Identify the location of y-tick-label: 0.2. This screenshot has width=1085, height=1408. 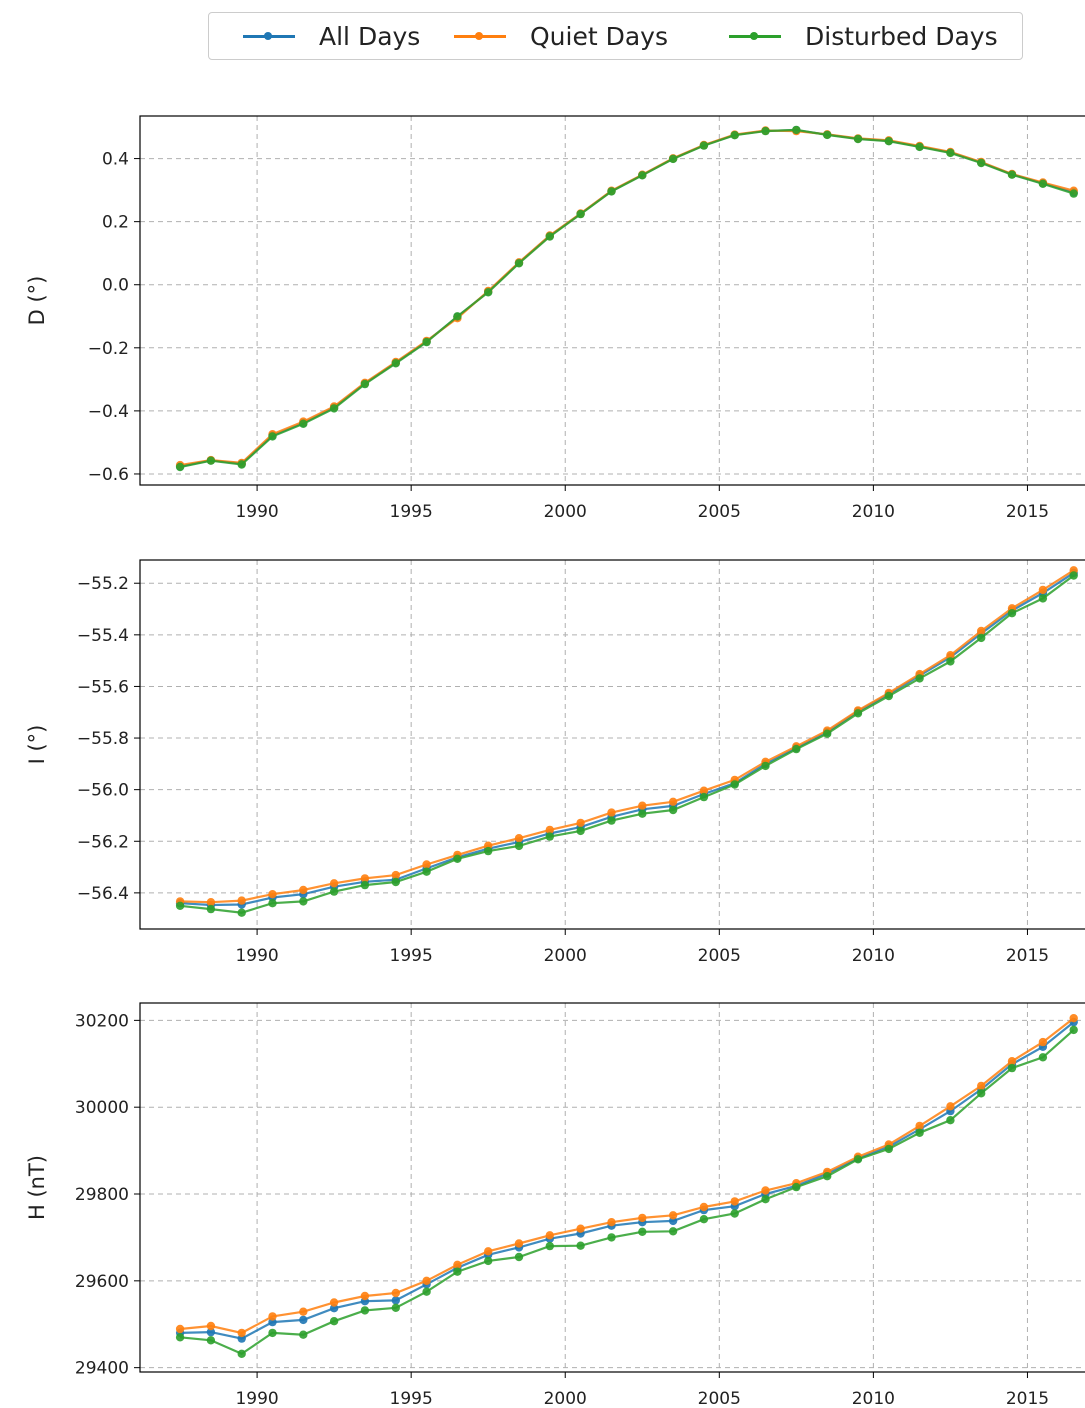
(115, 223).